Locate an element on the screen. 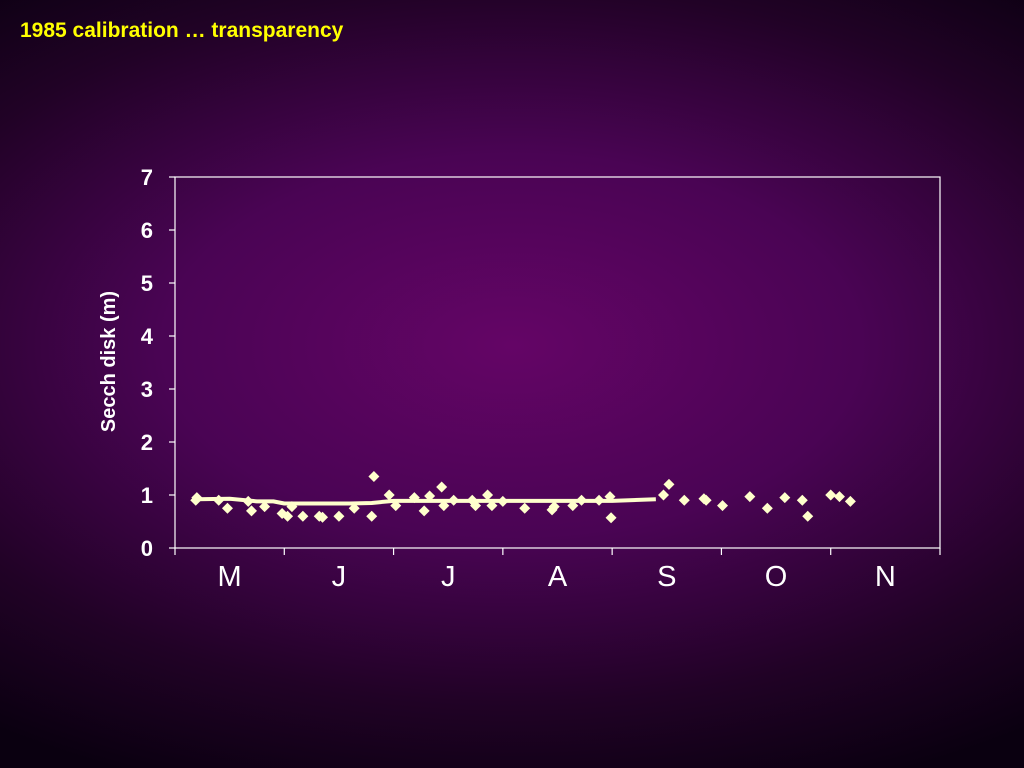 This screenshot has width=1024, height=768. y-tick-label: 0 is located at coordinates (147, 548).